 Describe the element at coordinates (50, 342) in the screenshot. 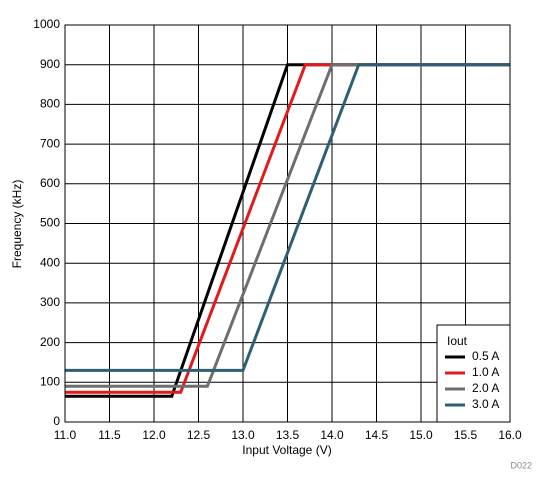

I see `y-tick-label: 200` at that location.